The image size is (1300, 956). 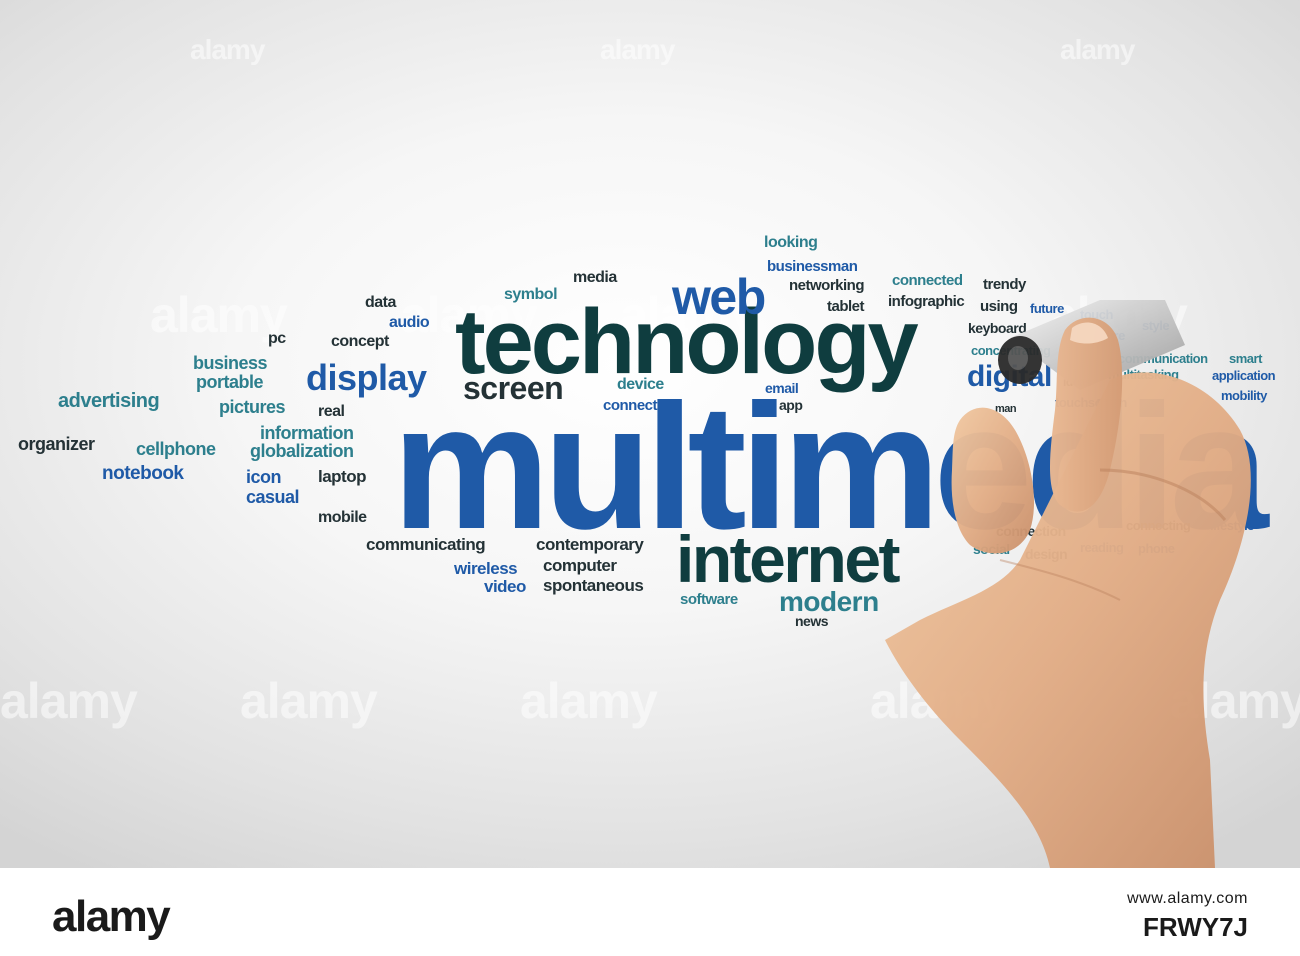 What do you see at coordinates (264, 477) in the screenshot?
I see `word: icon` at bounding box center [264, 477].